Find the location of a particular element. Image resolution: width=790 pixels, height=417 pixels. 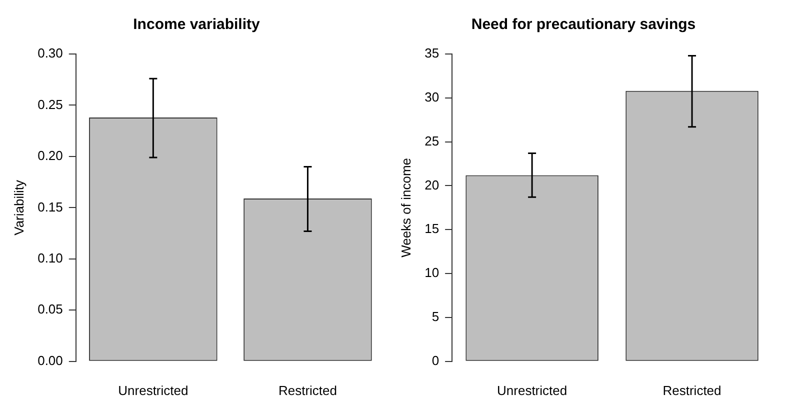

y-tick-label: 0.15 is located at coordinates (50, 206).